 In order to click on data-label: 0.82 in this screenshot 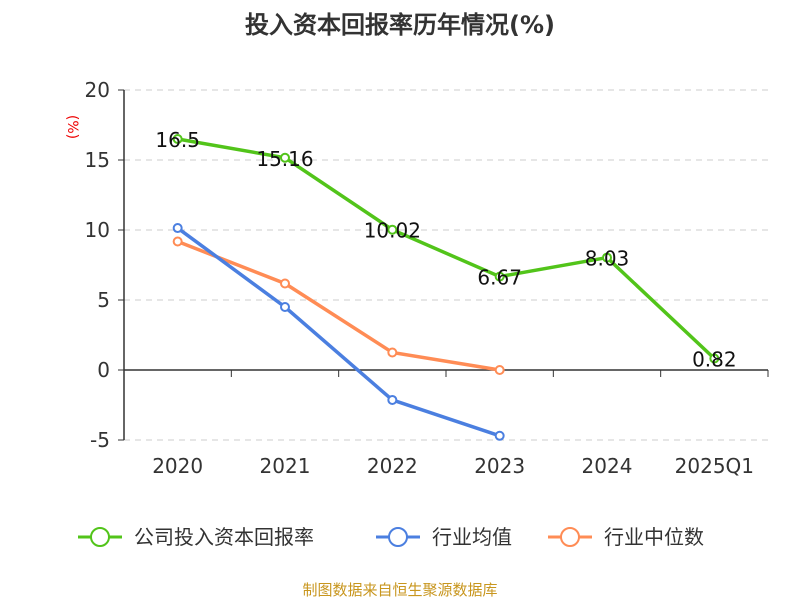, I will do `click(714, 360)`.